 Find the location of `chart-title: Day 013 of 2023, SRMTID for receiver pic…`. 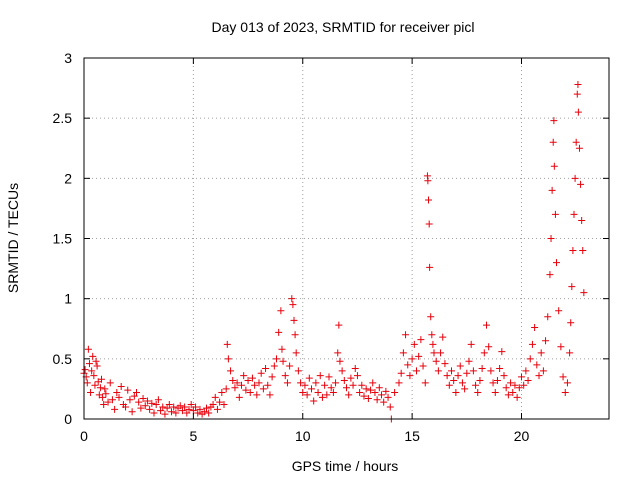

chart-title: Day 013 of 2023, SRMTID for receiver pic… is located at coordinates (343, 27).